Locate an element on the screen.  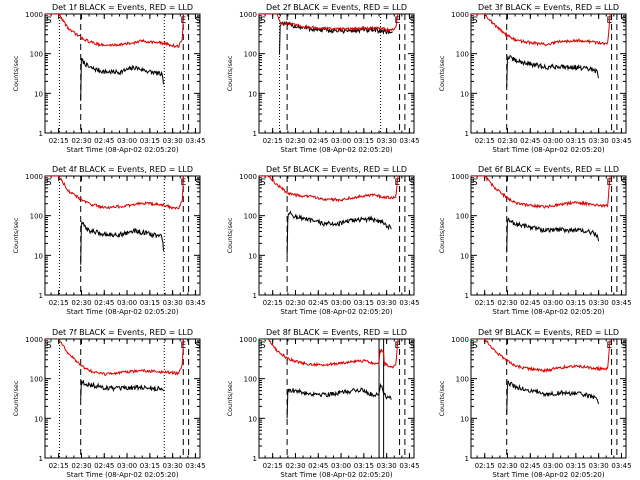
panel-title: Det 9f BLACK = Events, RED = LLD is located at coordinates (548, 332).